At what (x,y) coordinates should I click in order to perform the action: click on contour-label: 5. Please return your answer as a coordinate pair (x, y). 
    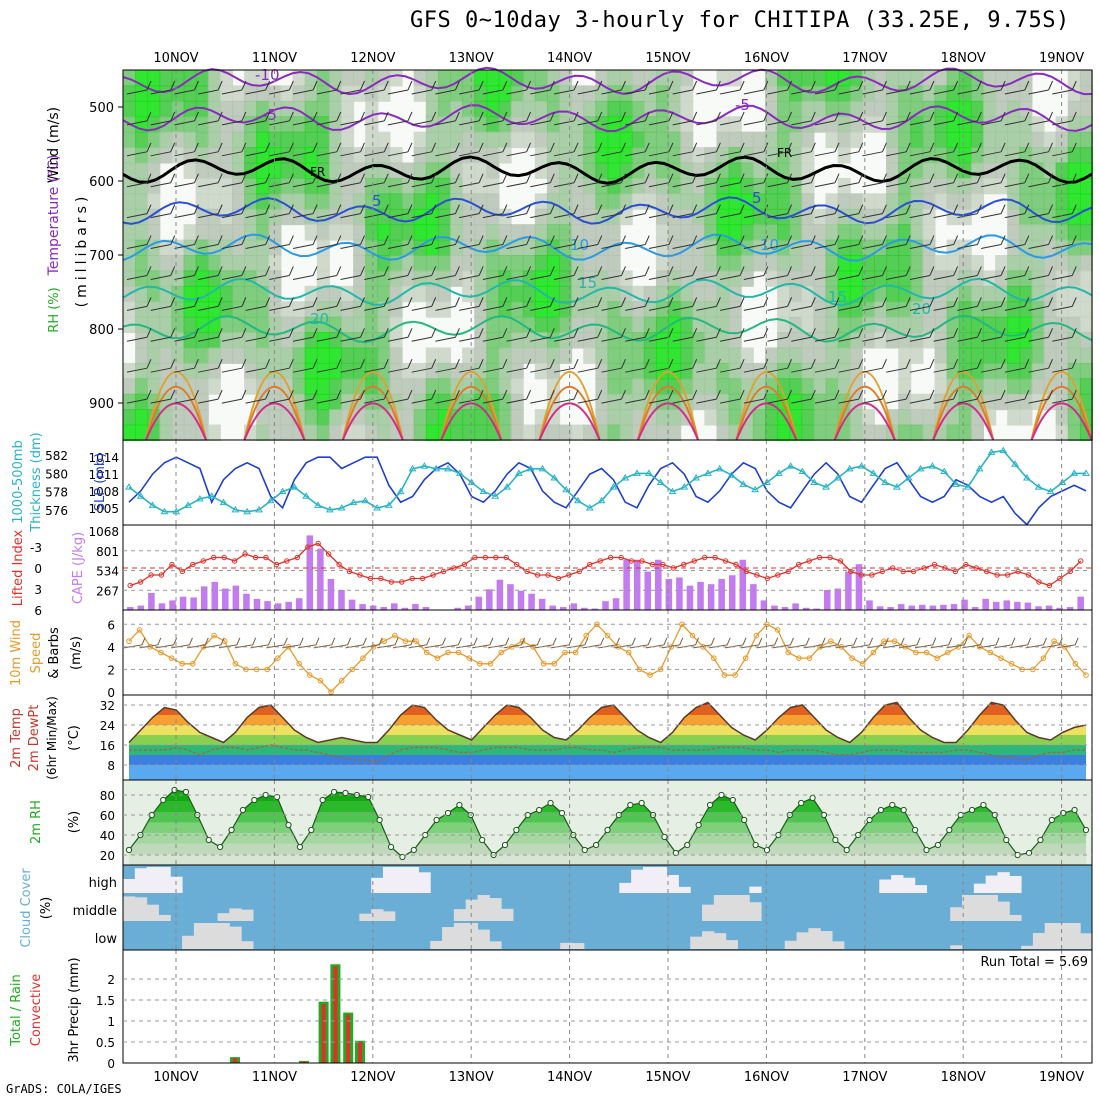
    Looking at the image, I should click on (757, 198).